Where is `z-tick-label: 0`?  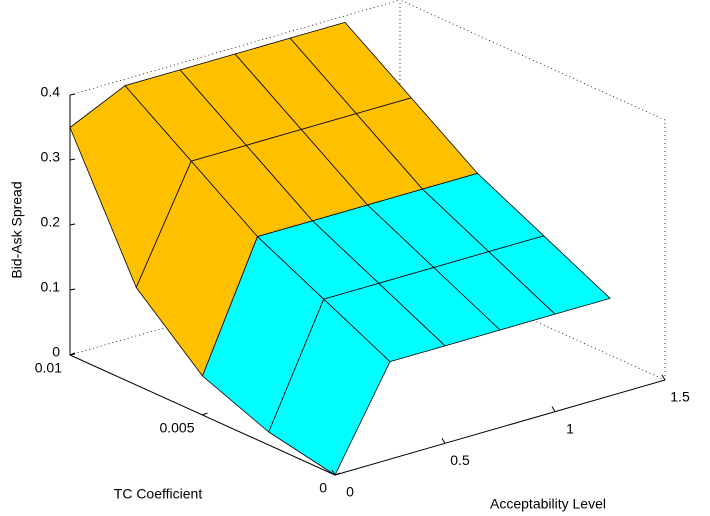
z-tick-label: 0 is located at coordinates (56, 352).